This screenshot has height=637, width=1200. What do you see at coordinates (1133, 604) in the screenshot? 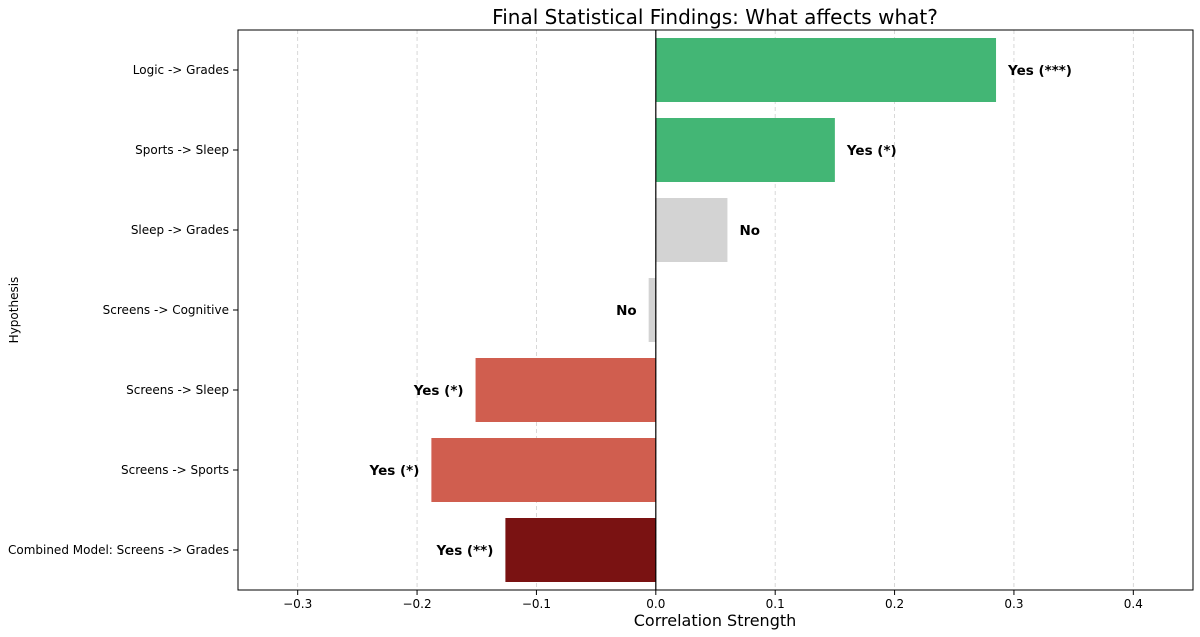
I see `x-tick-label: 0.4` at bounding box center [1133, 604].